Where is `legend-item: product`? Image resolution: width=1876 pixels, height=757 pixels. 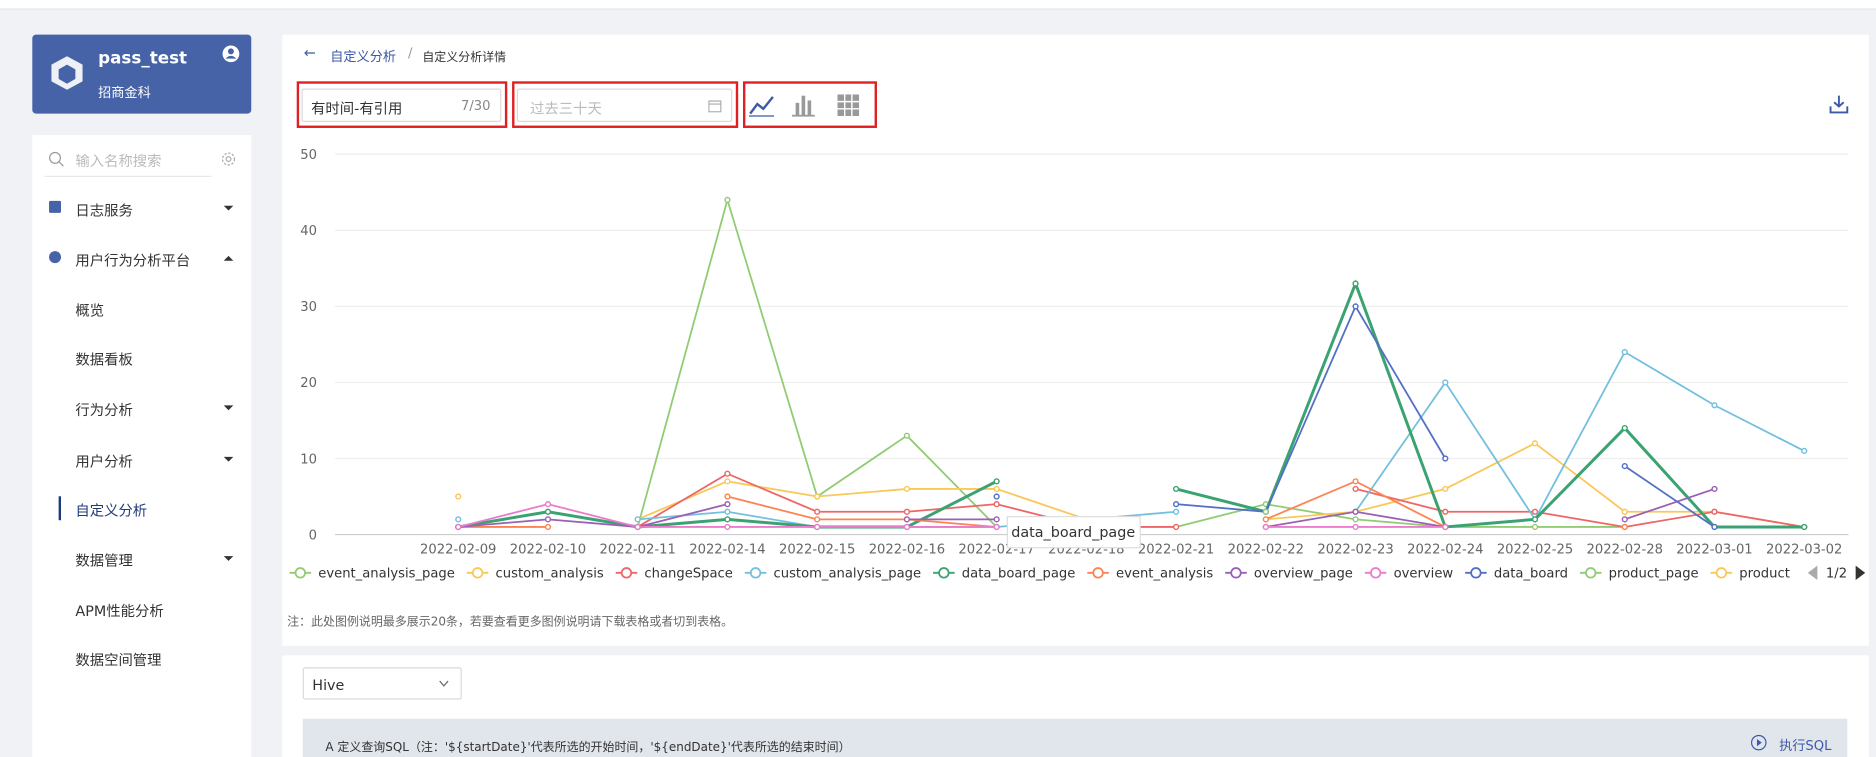
legend-item: product is located at coordinates (1750, 574).